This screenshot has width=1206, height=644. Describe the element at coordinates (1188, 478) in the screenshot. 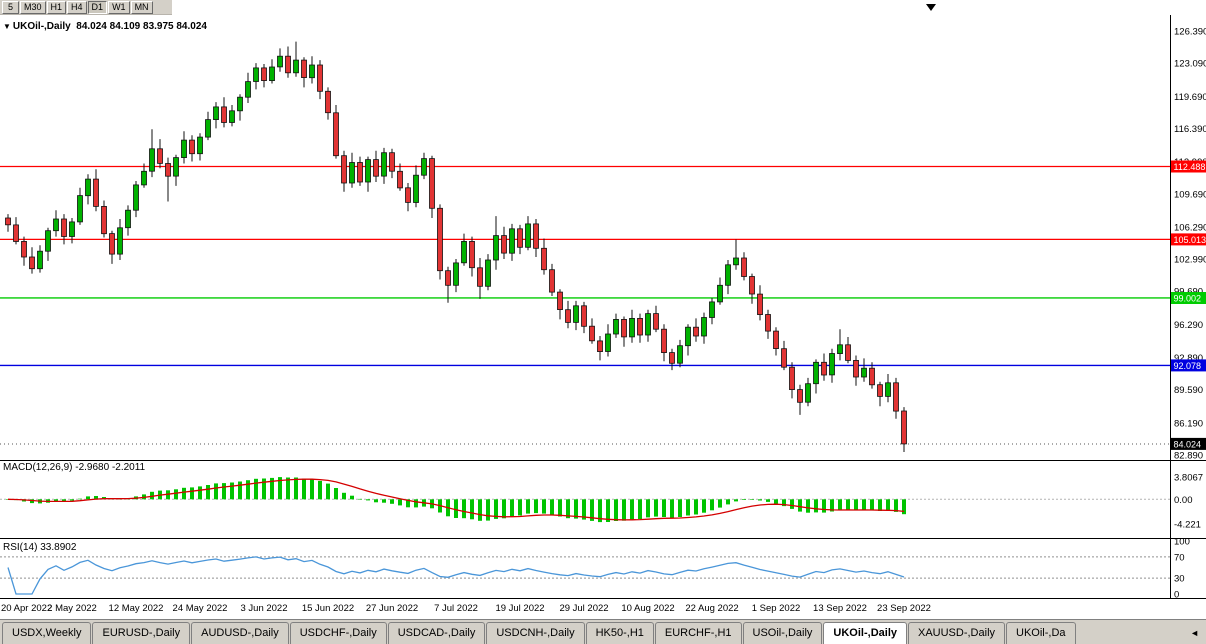

I see `svg-text: 3.8067` at that location.